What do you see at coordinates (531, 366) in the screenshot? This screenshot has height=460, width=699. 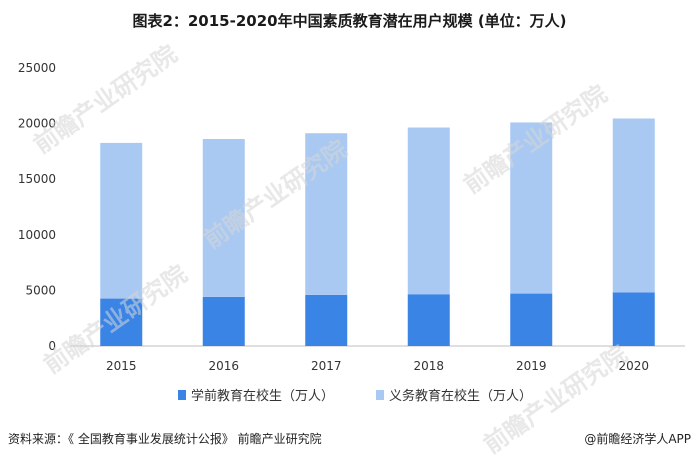 I see `x-tick-label: 2019` at bounding box center [531, 366].